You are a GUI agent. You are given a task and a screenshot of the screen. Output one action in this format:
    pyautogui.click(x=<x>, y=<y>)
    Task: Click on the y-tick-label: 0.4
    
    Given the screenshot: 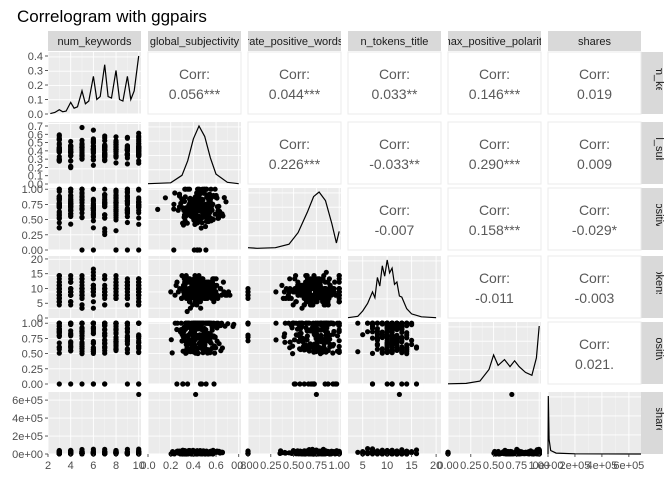 What is the action you would take?
    pyautogui.click(x=35, y=152)
    